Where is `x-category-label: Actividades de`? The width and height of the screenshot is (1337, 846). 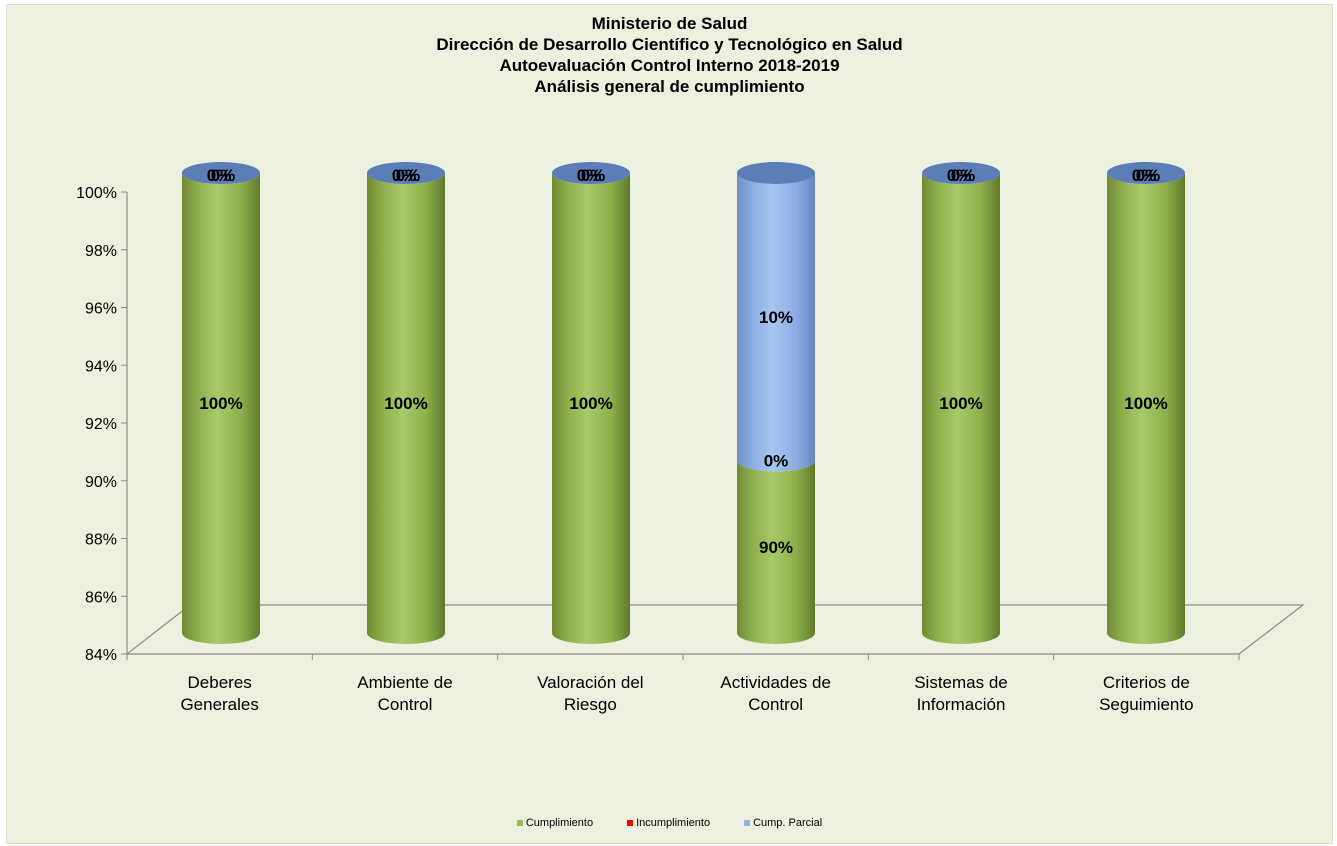
x-category-label: Actividades de is located at coordinates (775, 682).